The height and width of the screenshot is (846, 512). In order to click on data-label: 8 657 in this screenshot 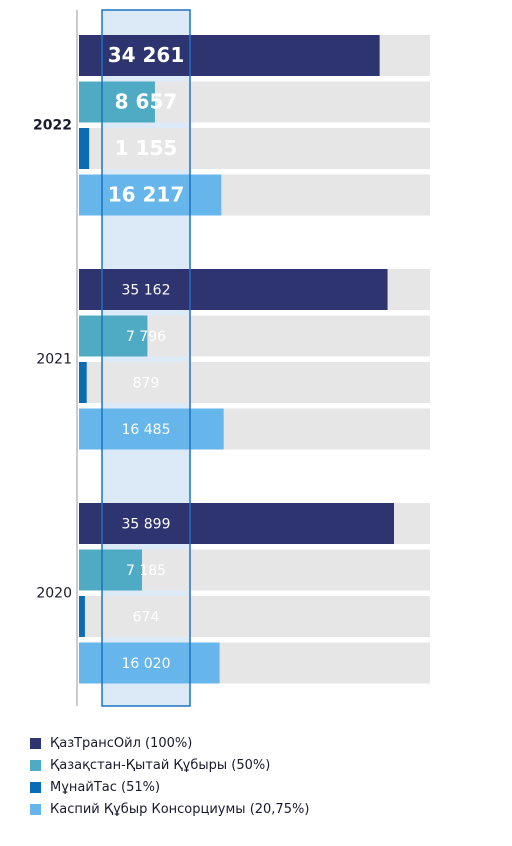, I will do `click(146, 102)`.